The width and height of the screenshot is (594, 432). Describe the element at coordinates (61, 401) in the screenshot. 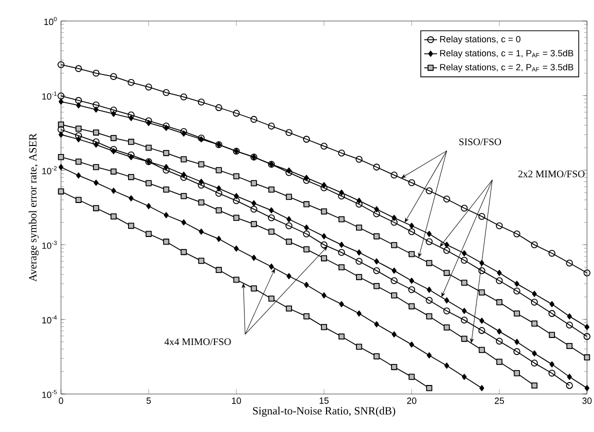

I see `x-tick-label: 0` at that location.